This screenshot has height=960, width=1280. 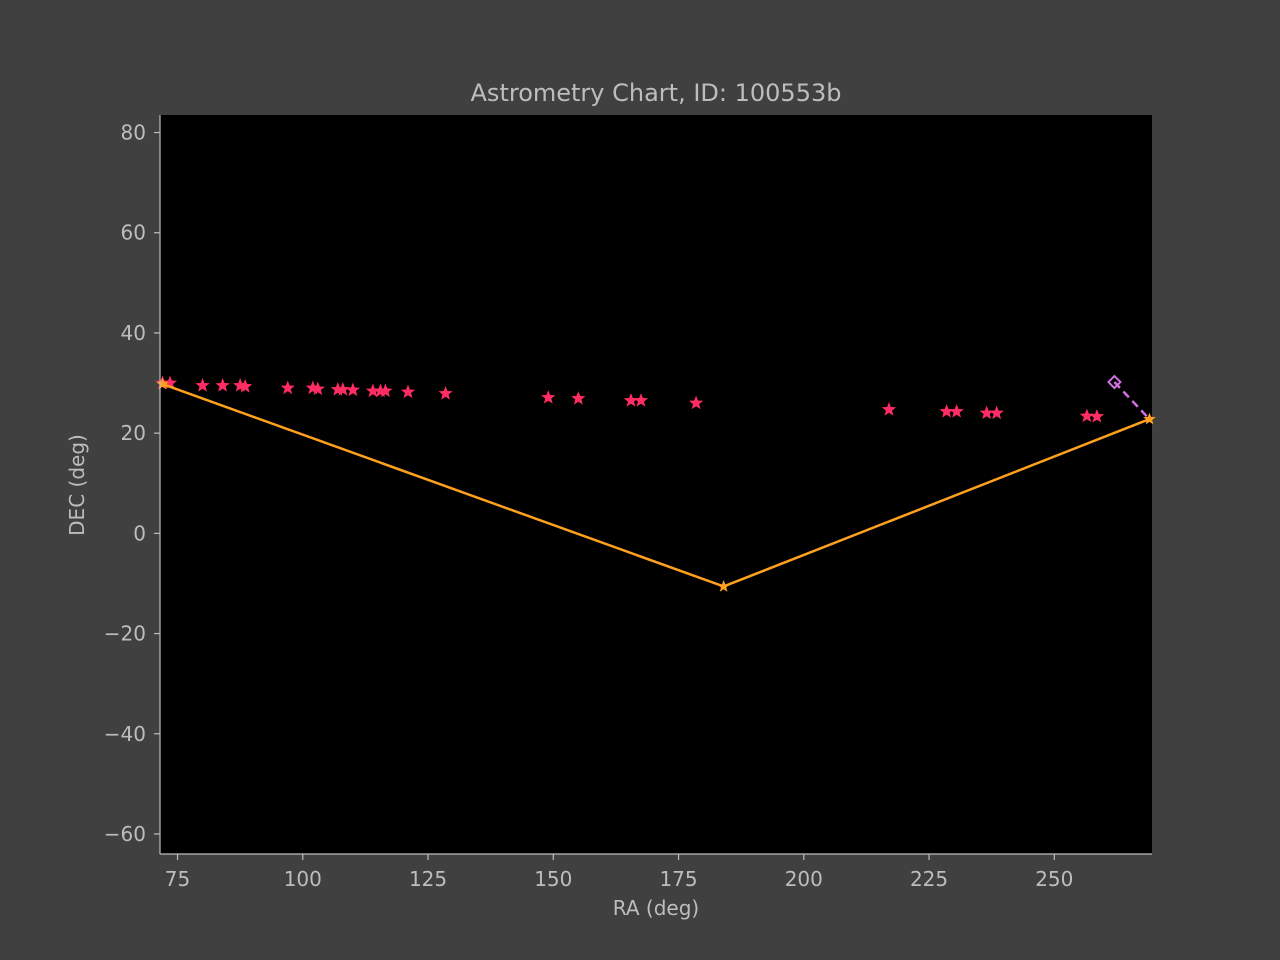 What do you see at coordinates (125, 834) in the screenshot?
I see `y-tick-label: −60` at bounding box center [125, 834].